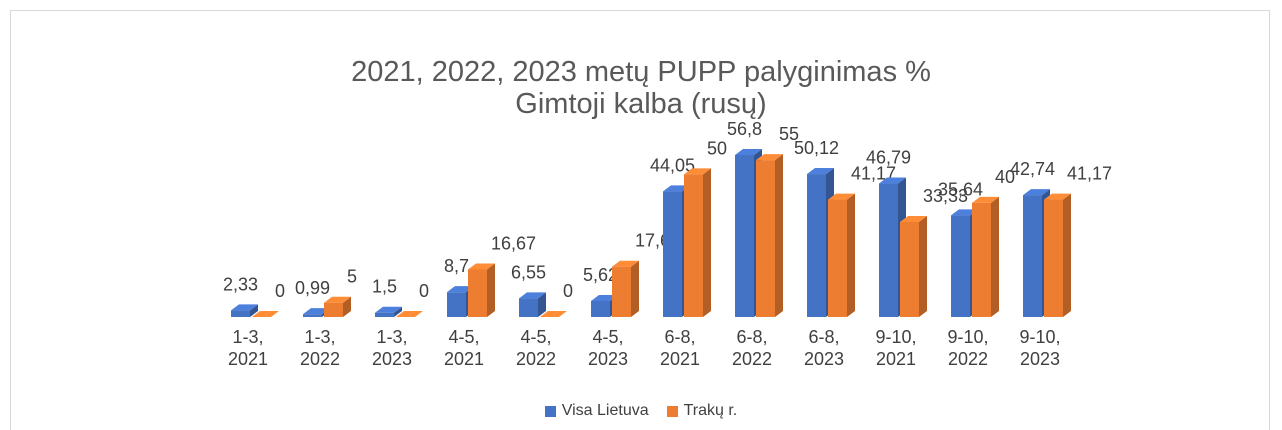 The image size is (1282, 430). I want to click on legend-item: Trakų r., so click(702, 411).